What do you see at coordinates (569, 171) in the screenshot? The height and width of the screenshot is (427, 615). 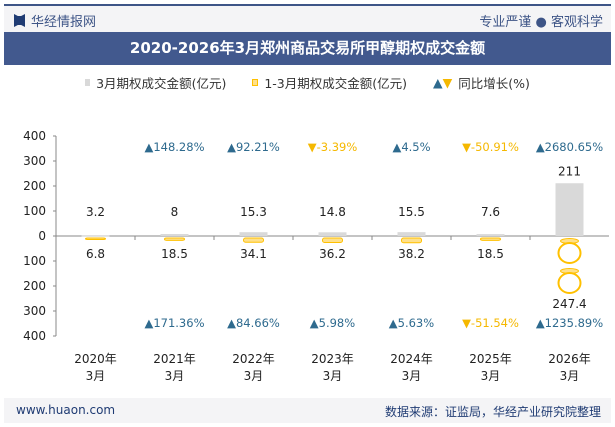 I see `bar-label-march: 211` at bounding box center [569, 171].